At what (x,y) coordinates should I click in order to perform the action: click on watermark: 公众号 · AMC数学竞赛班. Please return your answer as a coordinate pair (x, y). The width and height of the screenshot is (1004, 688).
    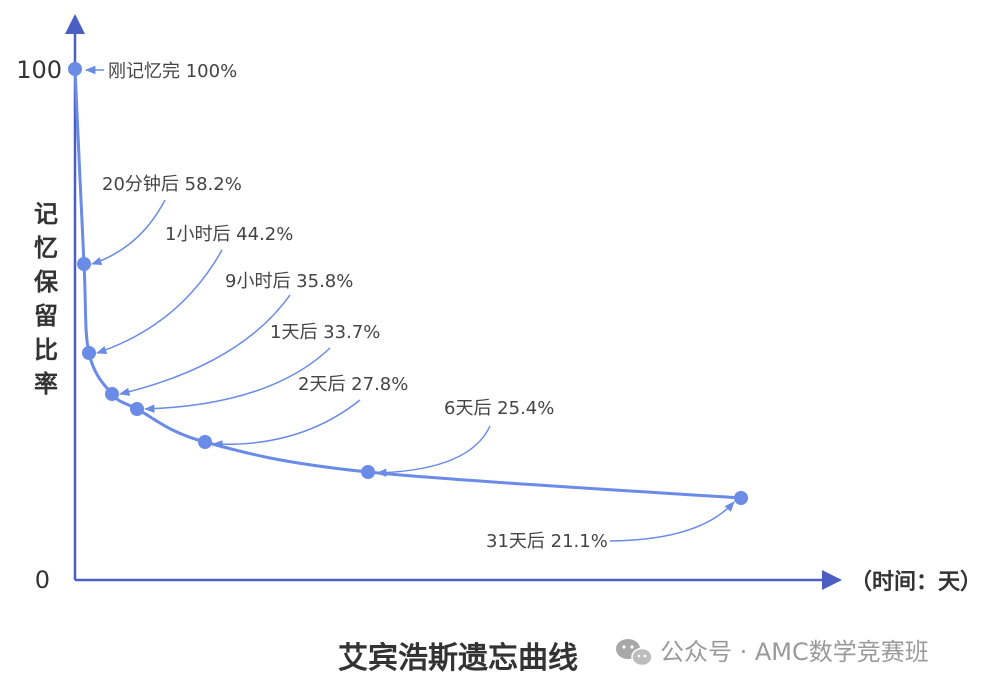
    Looking at the image, I should click on (772, 652).